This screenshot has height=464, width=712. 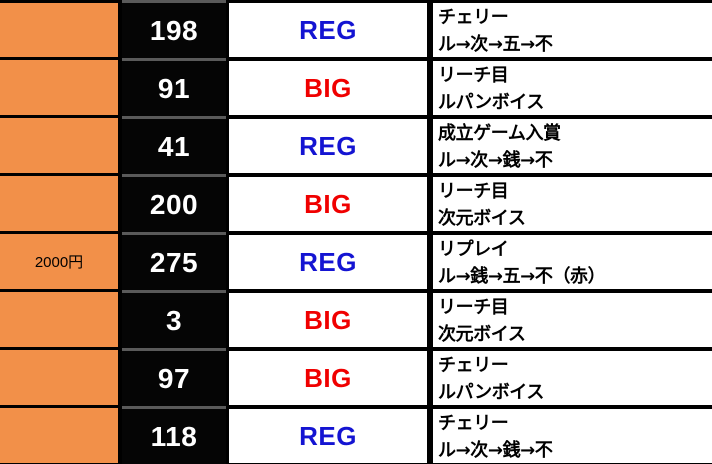 What do you see at coordinates (174, 145) in the screenshot?
I see `games-count-cell: 41` at bounding box center [174, 145].